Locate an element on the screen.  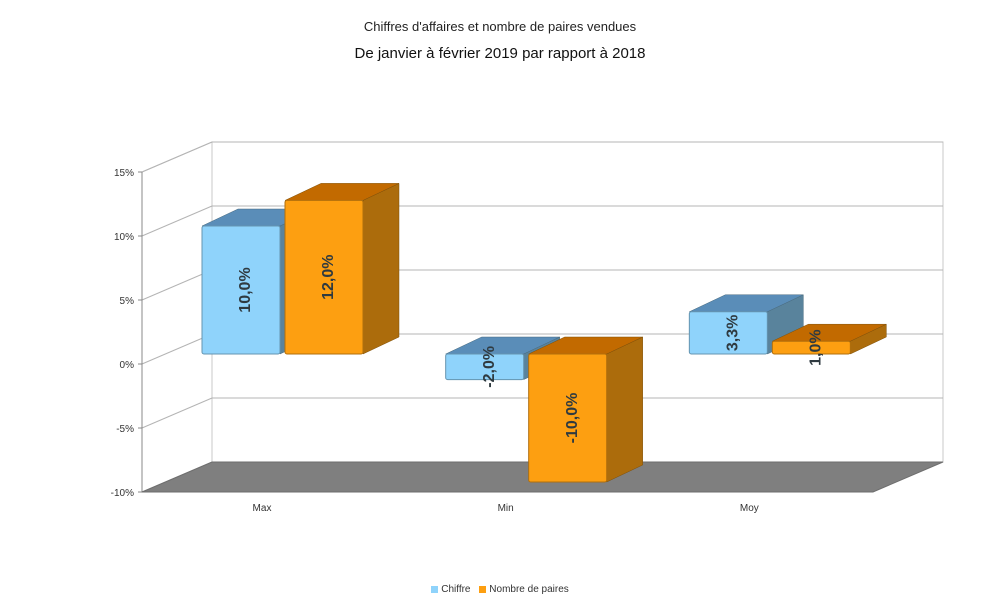
data-label-nombre-de-paires-moy: 1,0% is located at coordinates (816, 347).